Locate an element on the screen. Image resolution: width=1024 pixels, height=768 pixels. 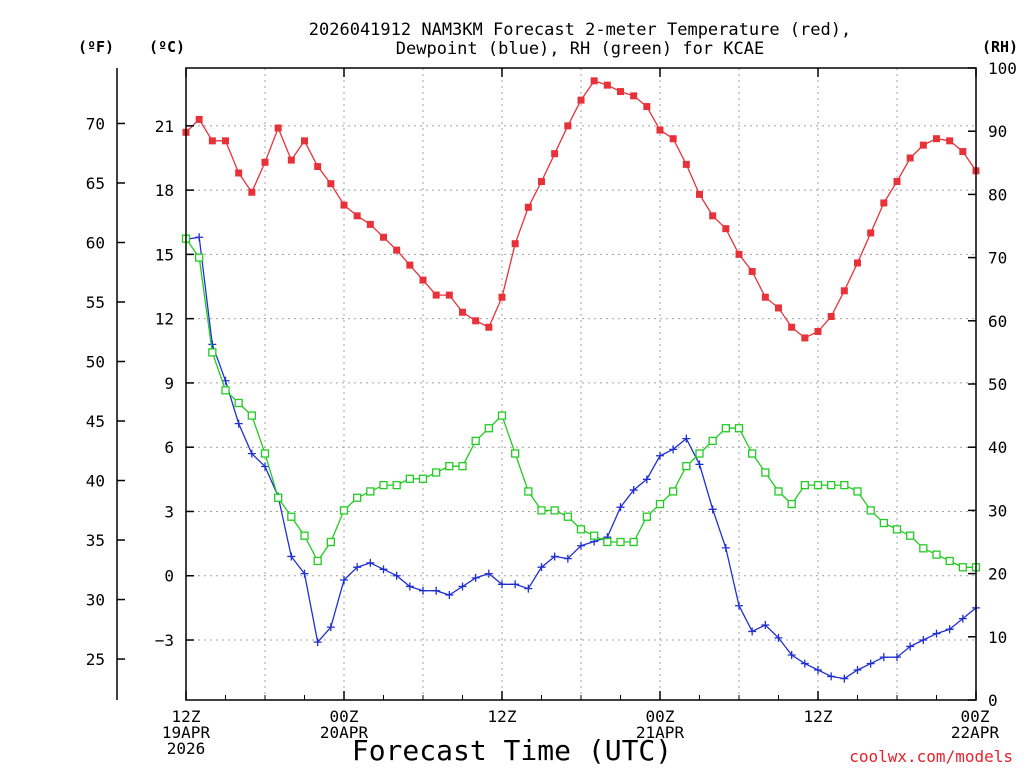
fahrenheit-tick-label: 60 is located at coordinates (95, 242).